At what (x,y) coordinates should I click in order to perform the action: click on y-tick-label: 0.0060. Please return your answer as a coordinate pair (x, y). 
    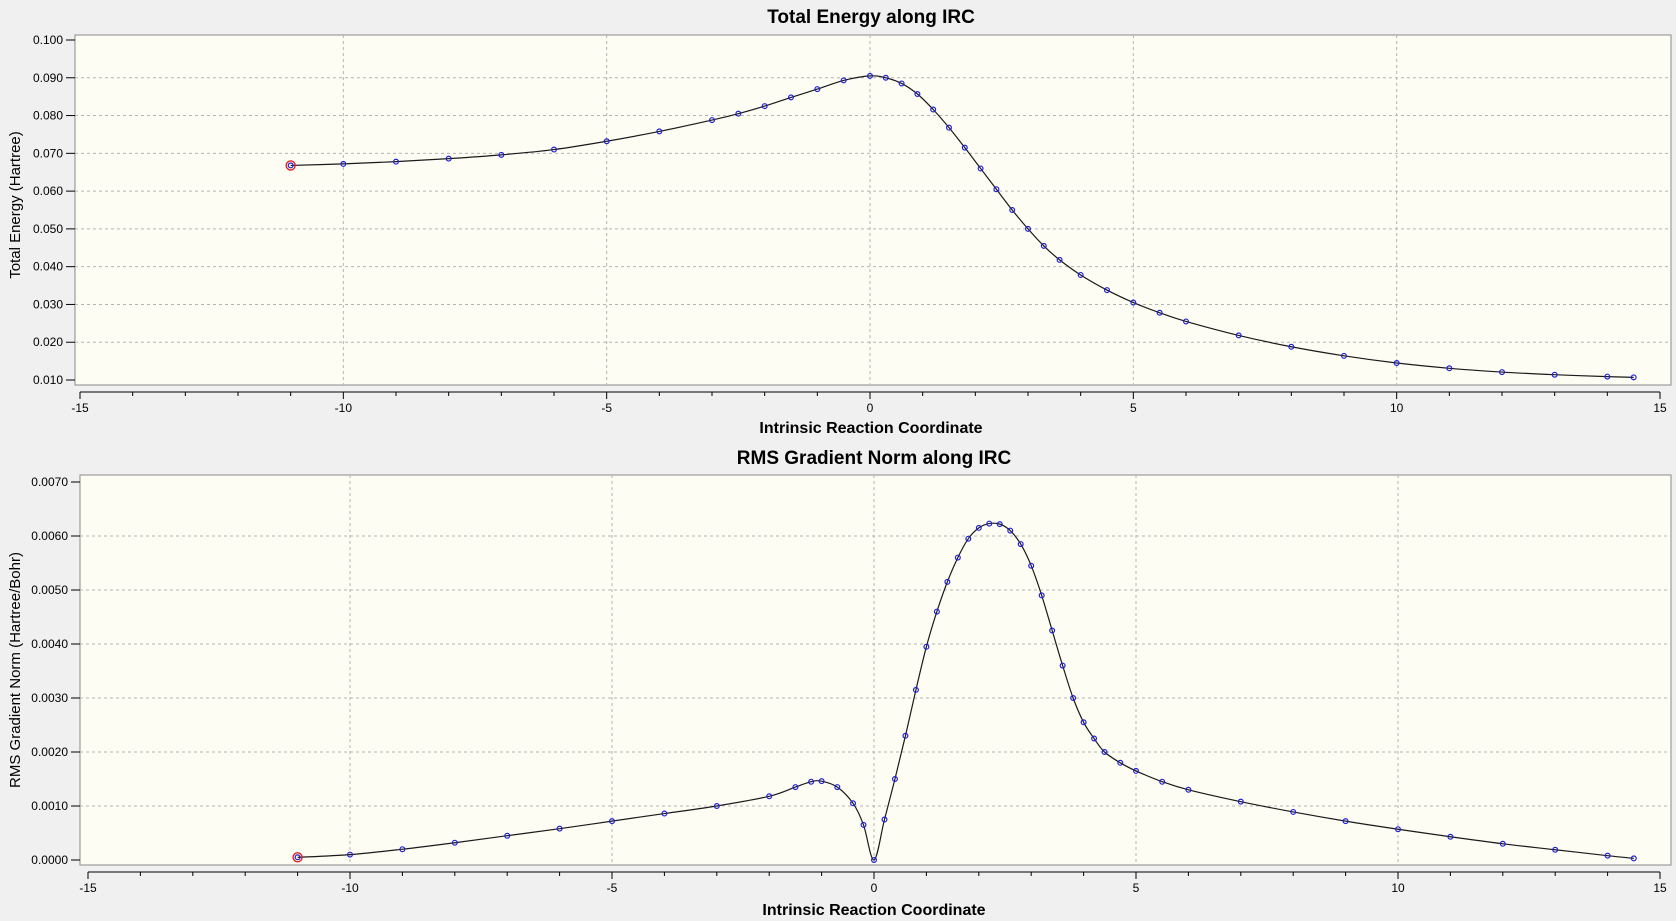
    Looking at the image, I should click on (49, 536).